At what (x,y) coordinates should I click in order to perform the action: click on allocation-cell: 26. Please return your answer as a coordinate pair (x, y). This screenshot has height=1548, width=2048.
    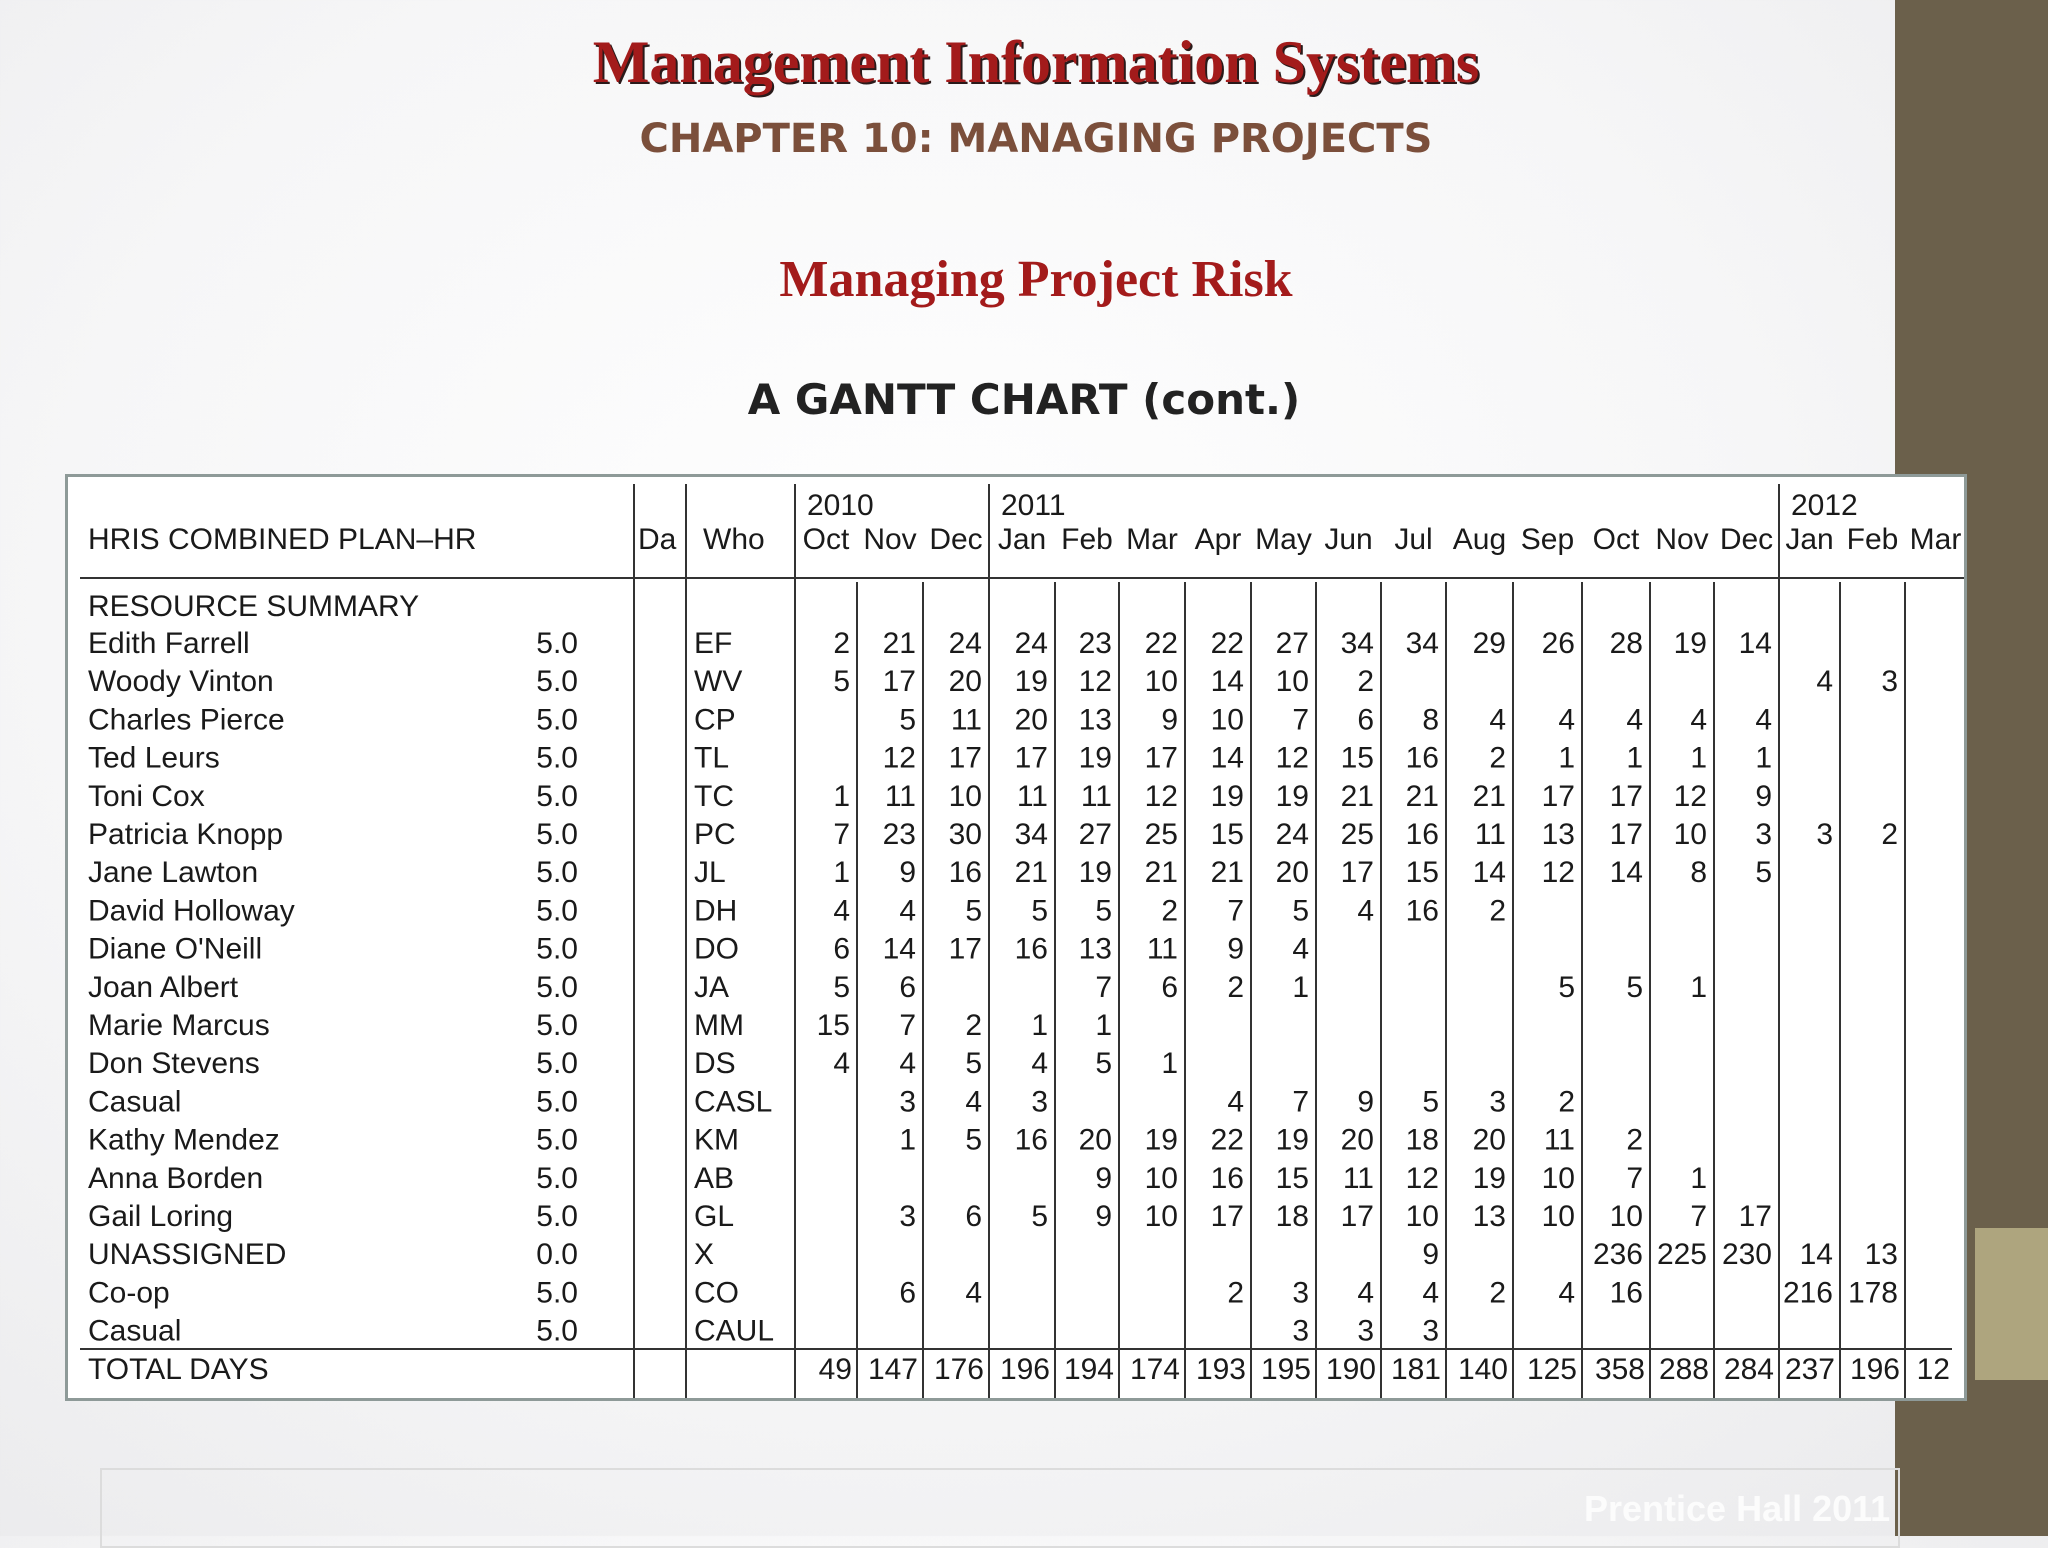
    Looking at the image, I should click on (1558, 643).